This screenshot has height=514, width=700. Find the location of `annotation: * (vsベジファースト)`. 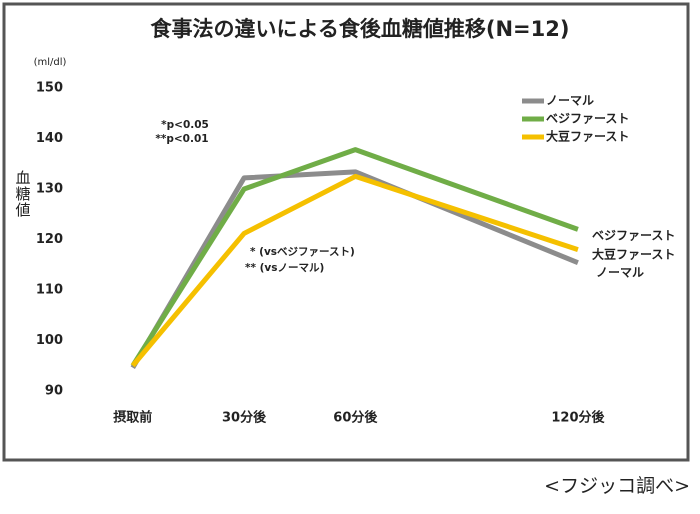

annotation: * (vsベジファースト) is located at coordinates (302, 252).